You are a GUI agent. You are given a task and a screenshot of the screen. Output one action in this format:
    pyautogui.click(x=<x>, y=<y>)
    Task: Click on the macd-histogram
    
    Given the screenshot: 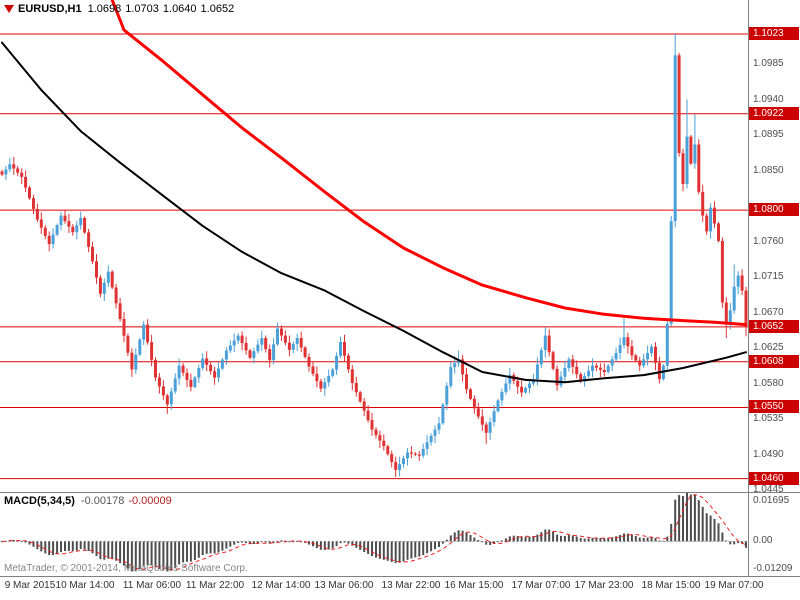 What is the action you would take?
    pyautogui.click(x=374, y=532)
    